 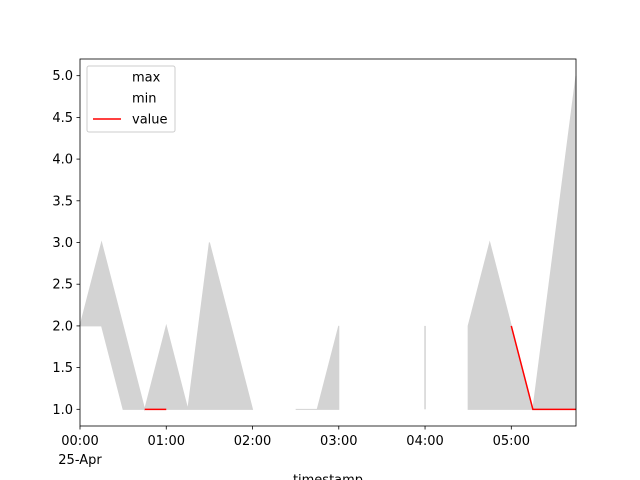 I want to click on x-axis-label: timestamp, so click(x=328, y=476).